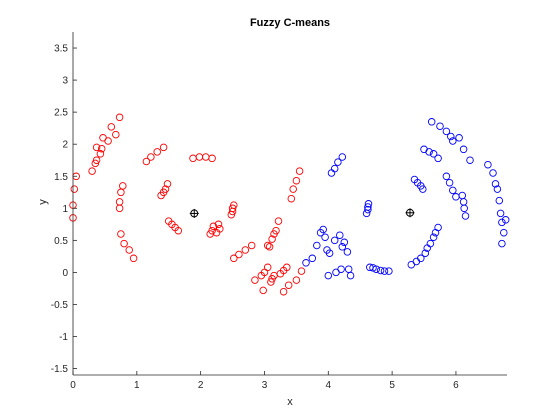 The image size is (560, 420). What do you see at coordinates (329, 385) in the screenshot?
I see `x-tick-label: 4` at bounding box center [329, 385].